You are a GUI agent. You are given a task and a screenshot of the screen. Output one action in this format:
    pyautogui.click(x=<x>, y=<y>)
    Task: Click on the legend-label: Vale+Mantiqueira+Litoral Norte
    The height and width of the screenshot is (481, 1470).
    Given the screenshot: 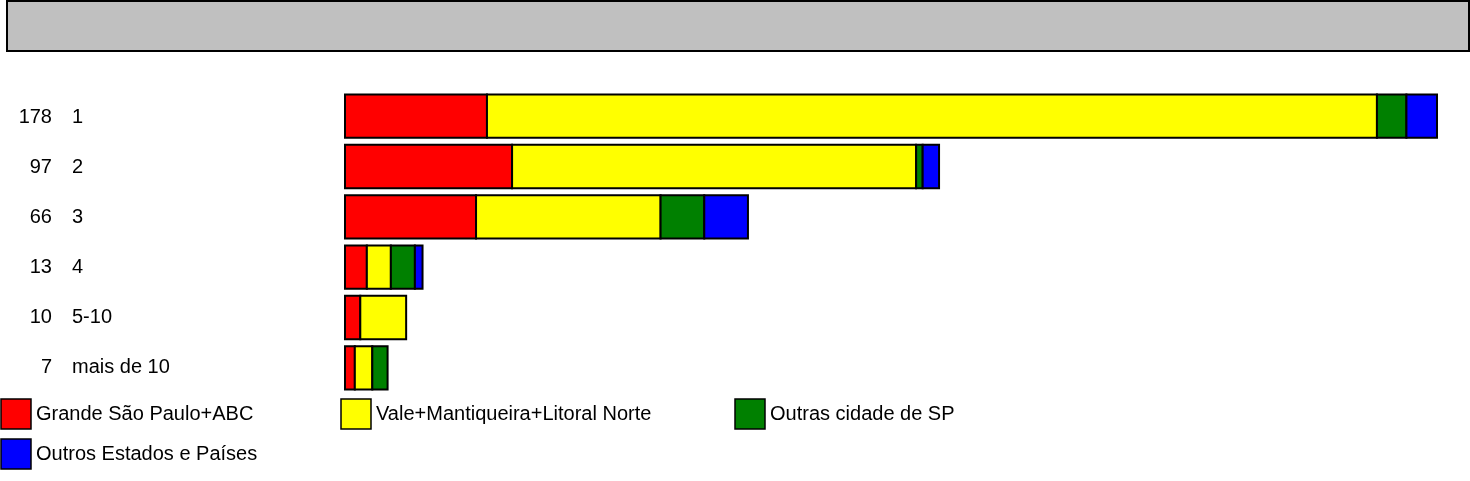 What is the action you would take?
    pyautogui.click(x=514, y=413)
    